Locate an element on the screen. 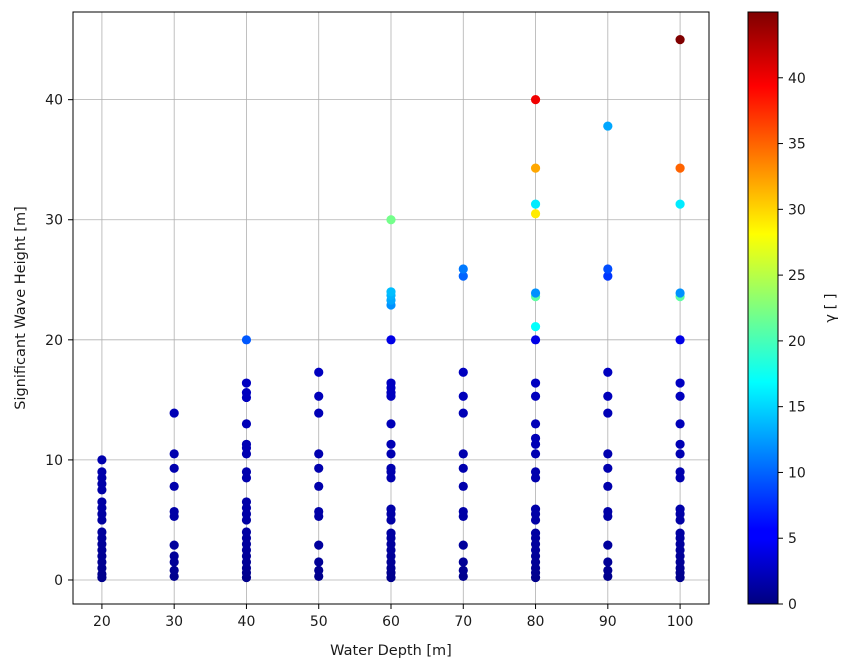 This screenshot has width=854, height=672. x-tick-label: 40 is located at coordinates (247, 622).